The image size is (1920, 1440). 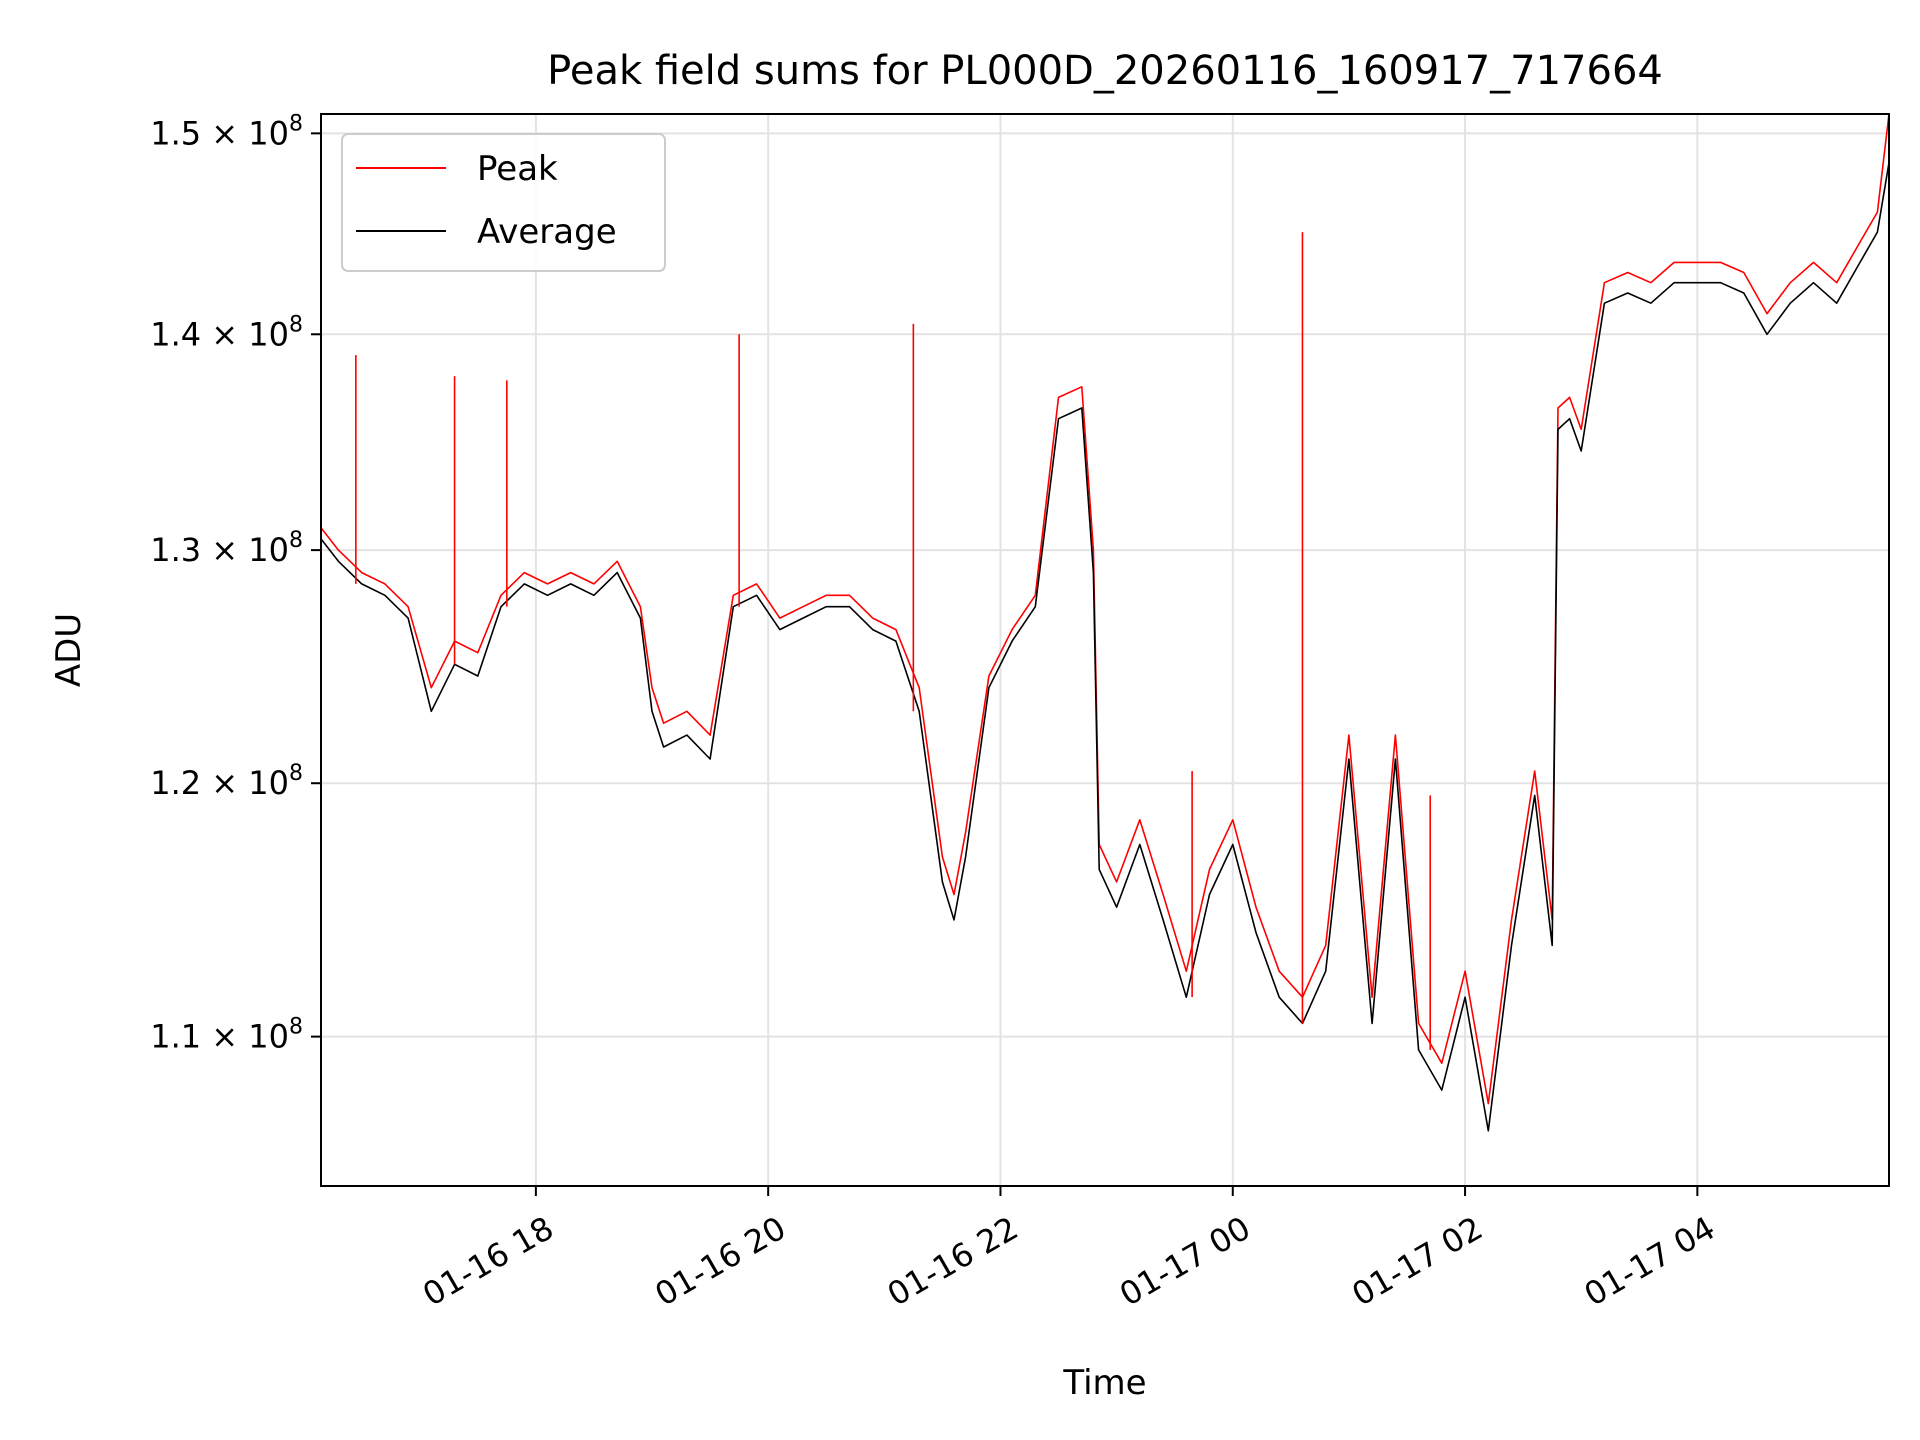 What do you see at coordinates (503, 202) in the screenshot?
I see `legend: Peak Average` at bounding box center [503, 202].